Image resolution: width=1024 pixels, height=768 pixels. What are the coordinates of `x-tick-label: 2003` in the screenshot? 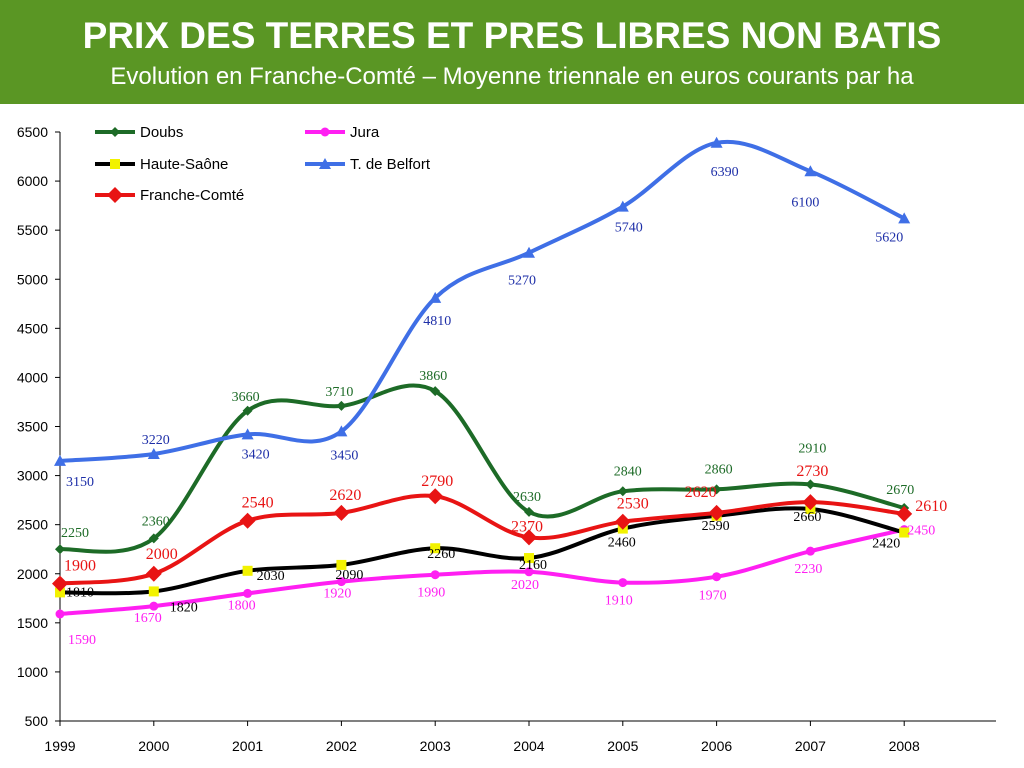 It's located at (435, 746).